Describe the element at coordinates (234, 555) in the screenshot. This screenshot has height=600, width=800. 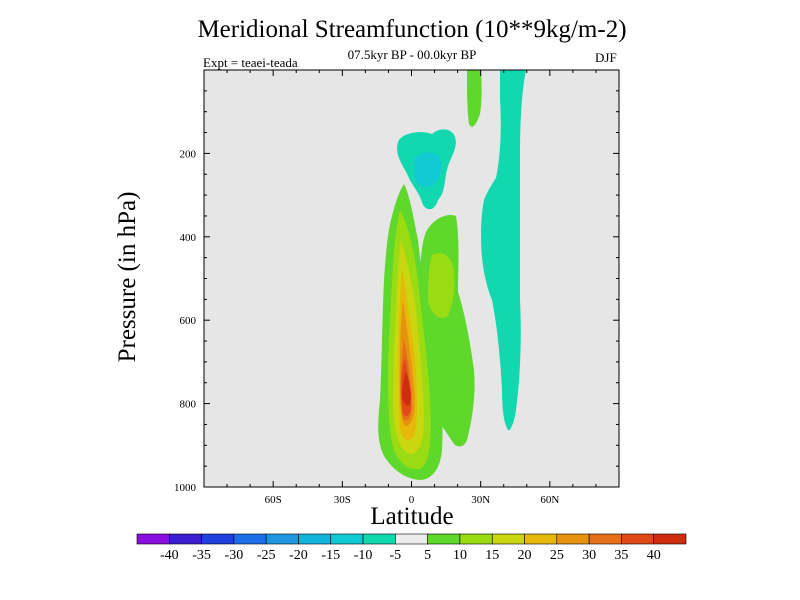
I see `colorbar-label: -30` at that location.